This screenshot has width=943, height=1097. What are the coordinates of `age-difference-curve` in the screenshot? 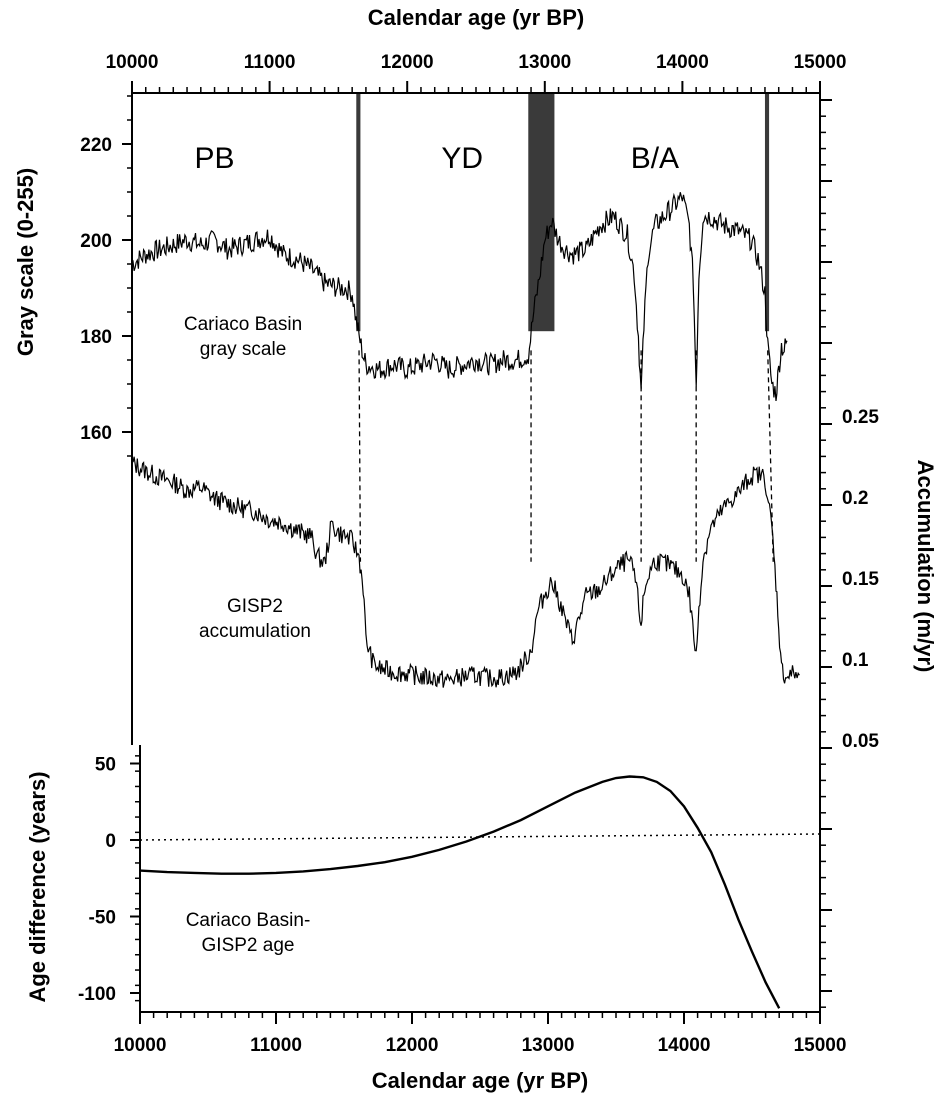 It's located at (460, 892).